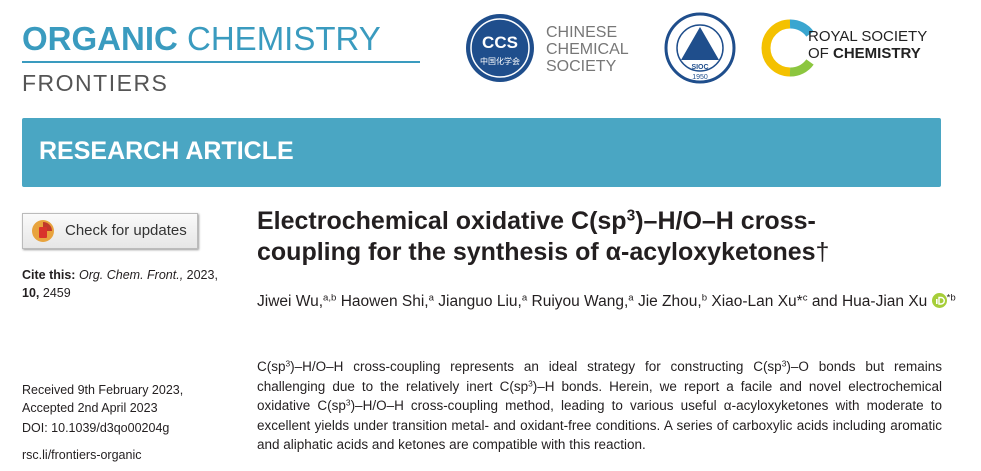  I want to click on cite-label: Cite this:, so click(49, 275).